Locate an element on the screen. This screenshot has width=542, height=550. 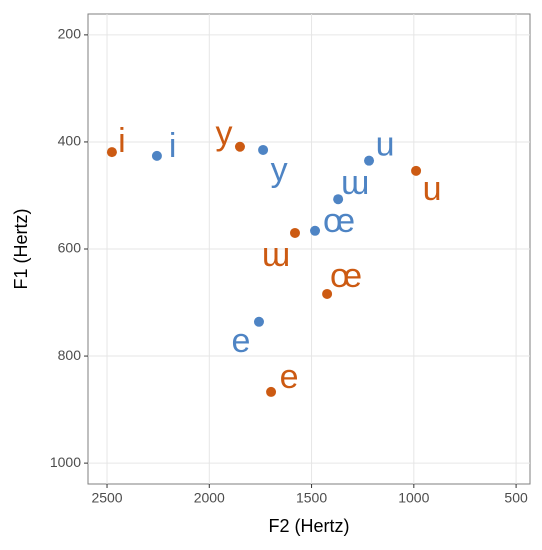
x-tick-label: 2500 is located at coordinates (106, 498).